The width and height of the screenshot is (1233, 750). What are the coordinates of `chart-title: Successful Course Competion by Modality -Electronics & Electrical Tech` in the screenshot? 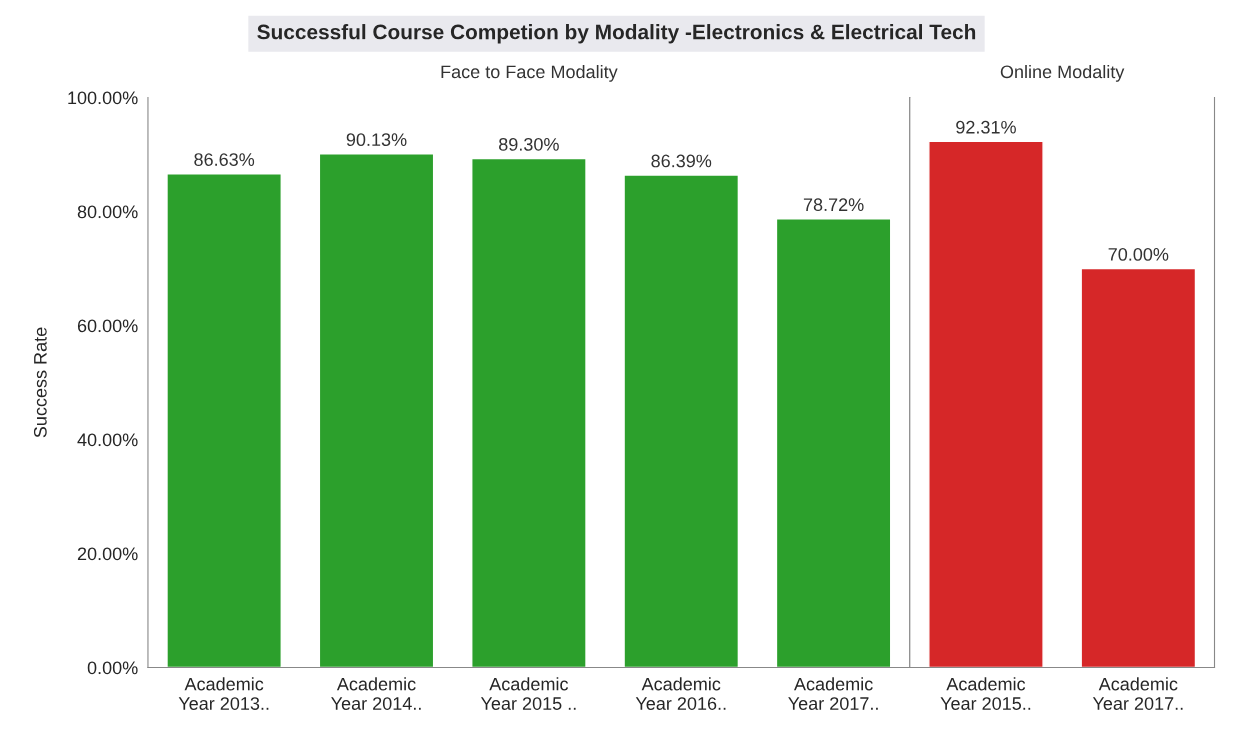 It's located at (616, 34).